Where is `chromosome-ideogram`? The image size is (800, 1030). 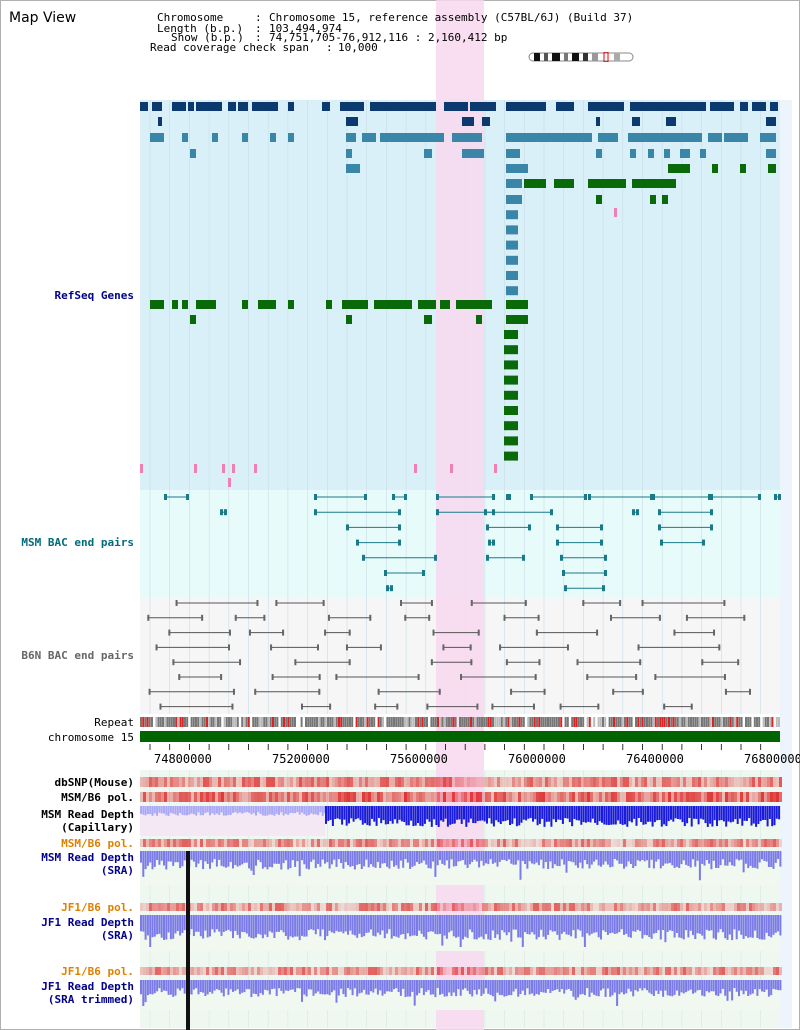 chromosome-ideogram is located at coordinates (581, 57).